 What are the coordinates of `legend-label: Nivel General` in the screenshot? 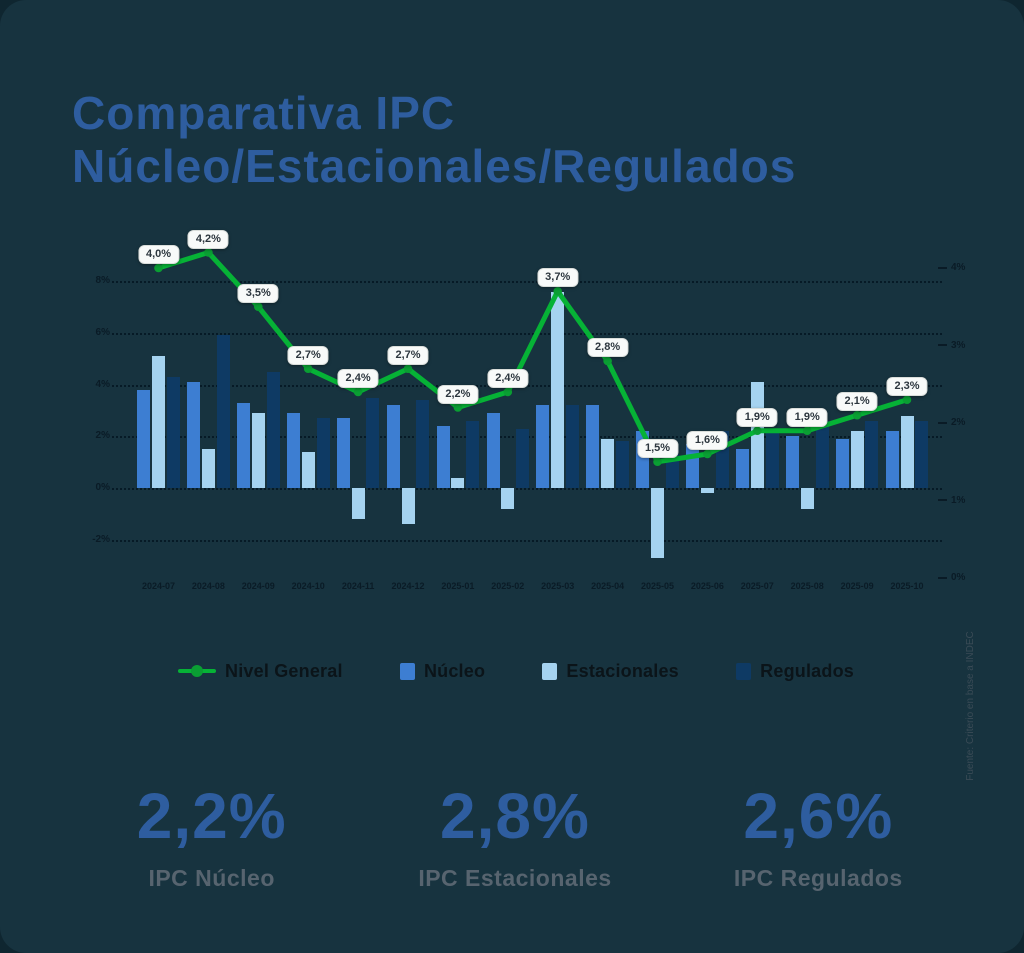 It's located at (284, 670).